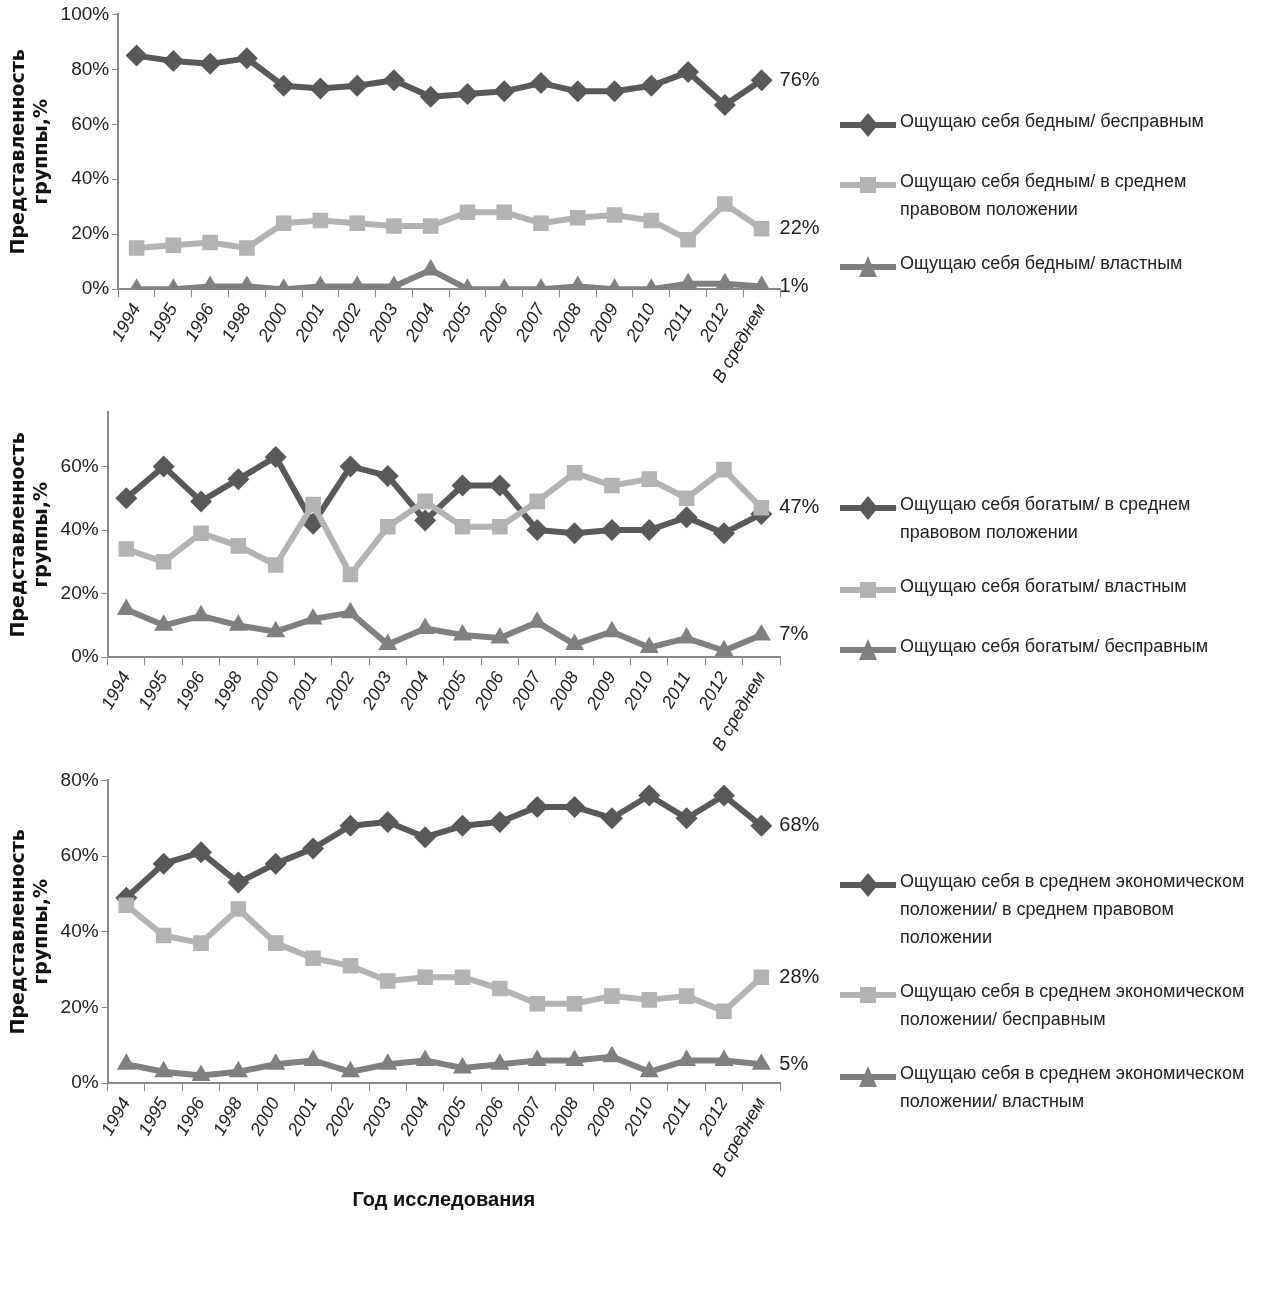  I want to click on y-tick-label: 100%, so click(85, 13).